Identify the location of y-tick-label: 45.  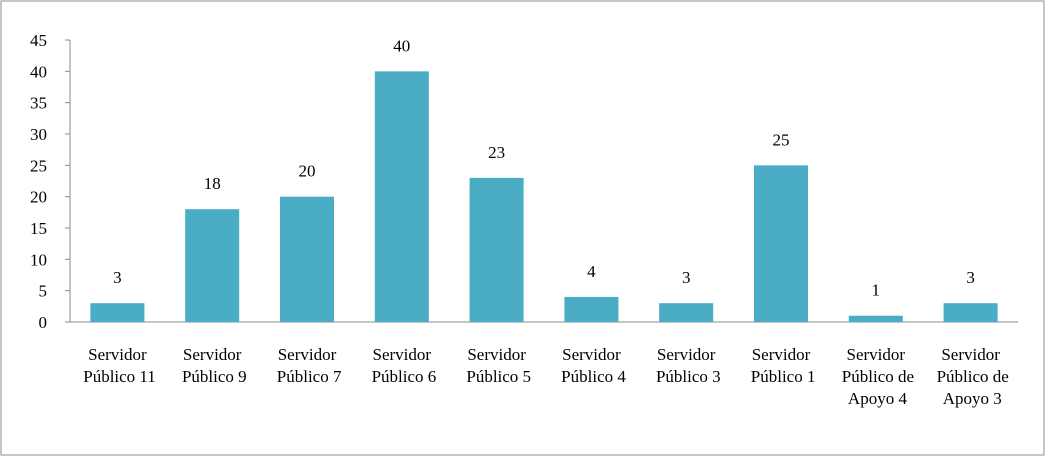
(38, 40).